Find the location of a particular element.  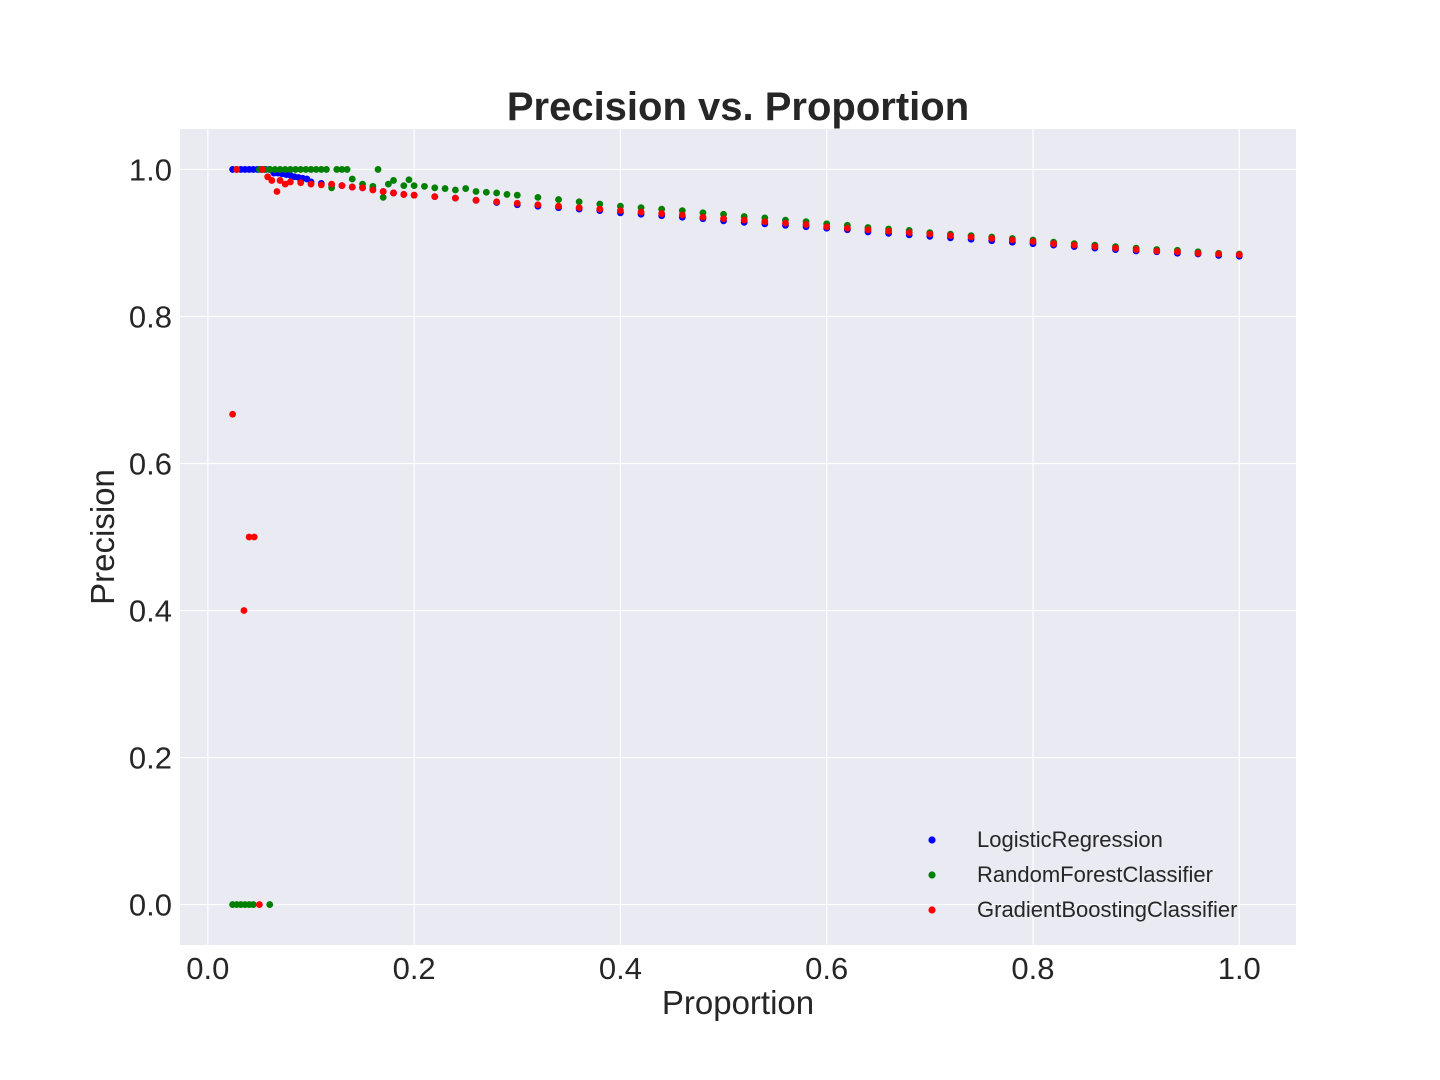

y-tick-label: 0.4 is located at coordinates (150, 611).